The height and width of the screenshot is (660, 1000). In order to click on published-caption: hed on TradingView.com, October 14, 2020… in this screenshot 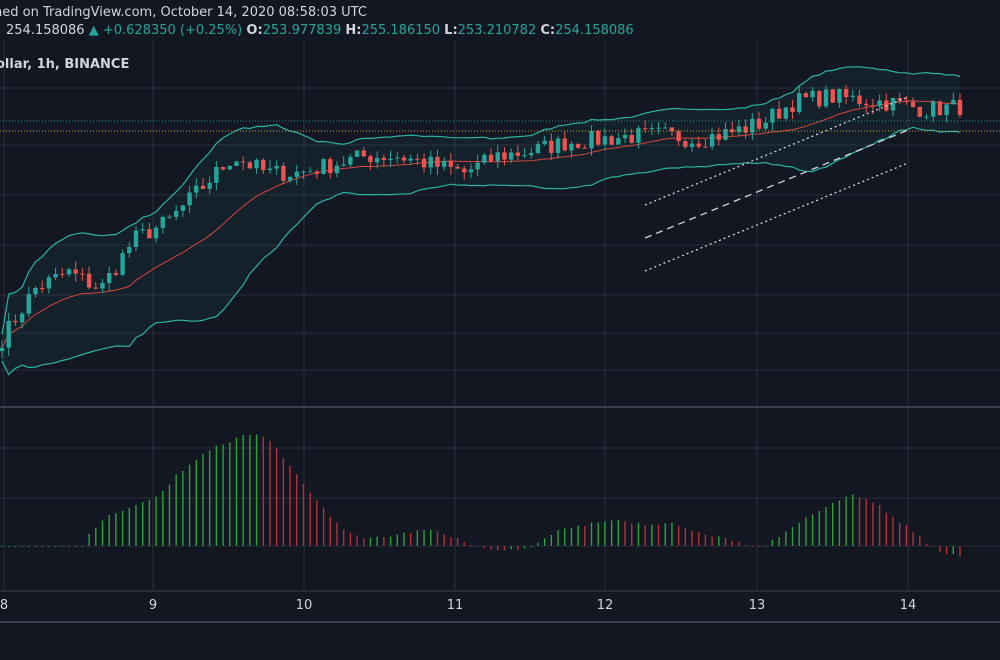, I will do `click(183, 12)`.